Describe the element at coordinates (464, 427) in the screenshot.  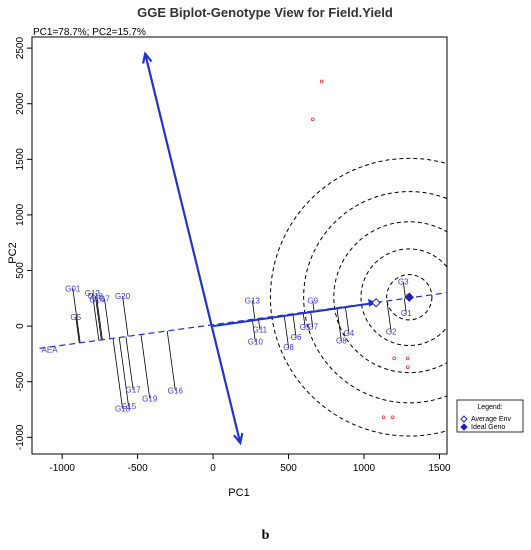
I see `legend-ideal-geno-symbol` at that location.